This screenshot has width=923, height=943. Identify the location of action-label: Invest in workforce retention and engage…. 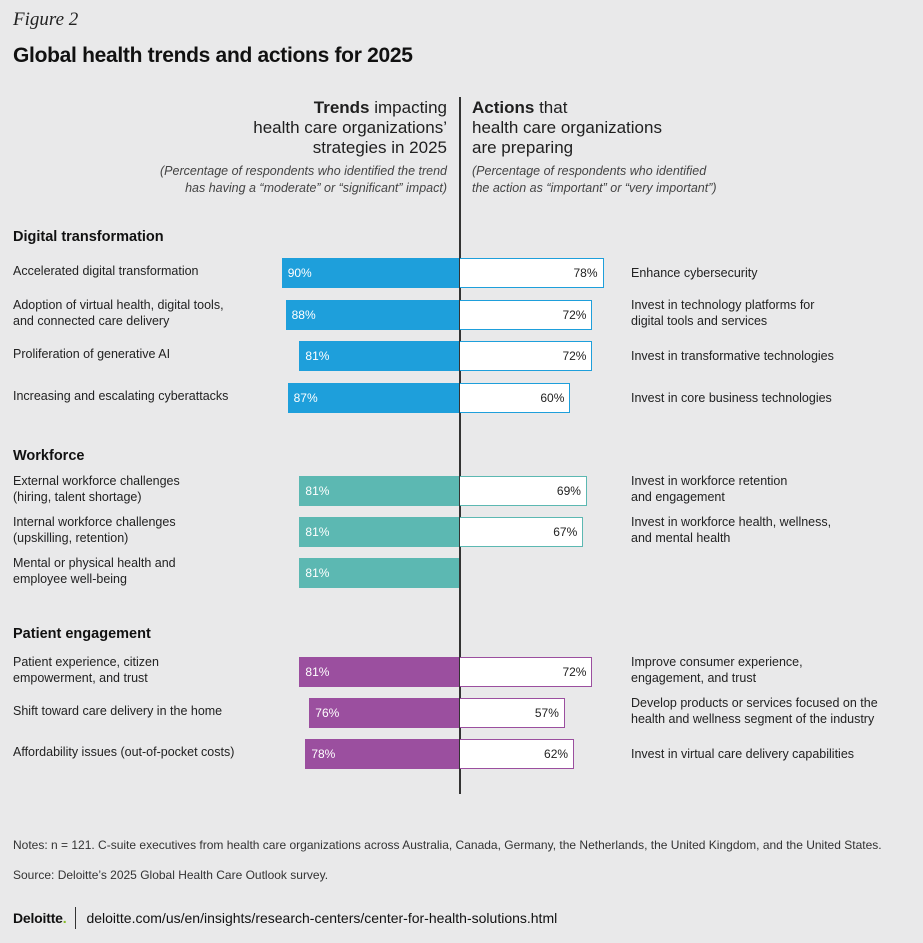
(709, 489).